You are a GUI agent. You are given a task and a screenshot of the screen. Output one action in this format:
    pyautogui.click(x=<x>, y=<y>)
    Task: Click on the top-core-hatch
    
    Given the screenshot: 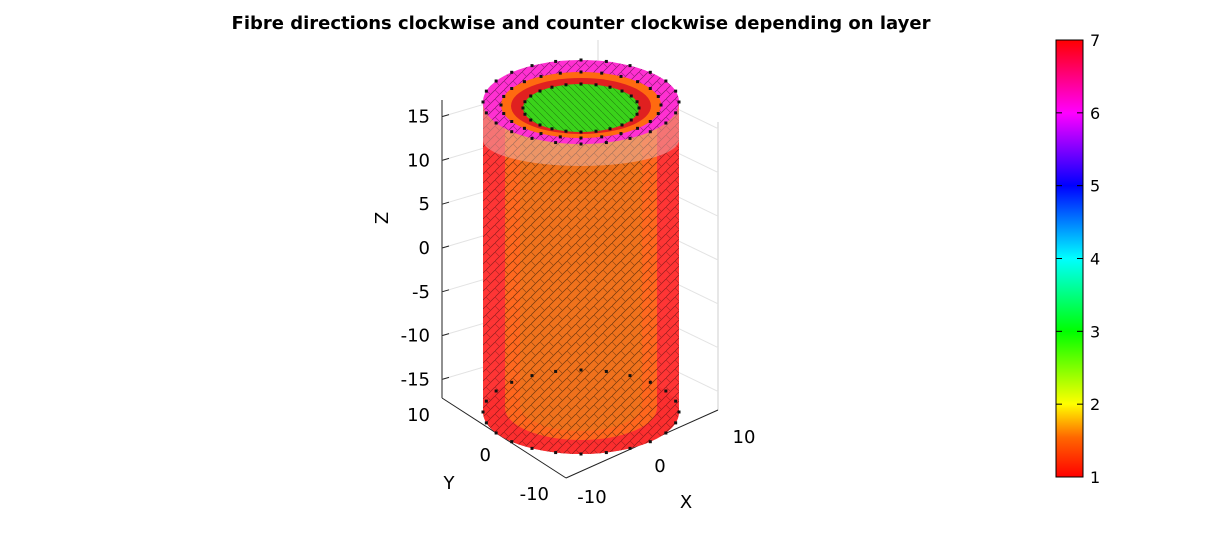 What is the action you would take?
    pyautogui.click(x=581, y=108)
    